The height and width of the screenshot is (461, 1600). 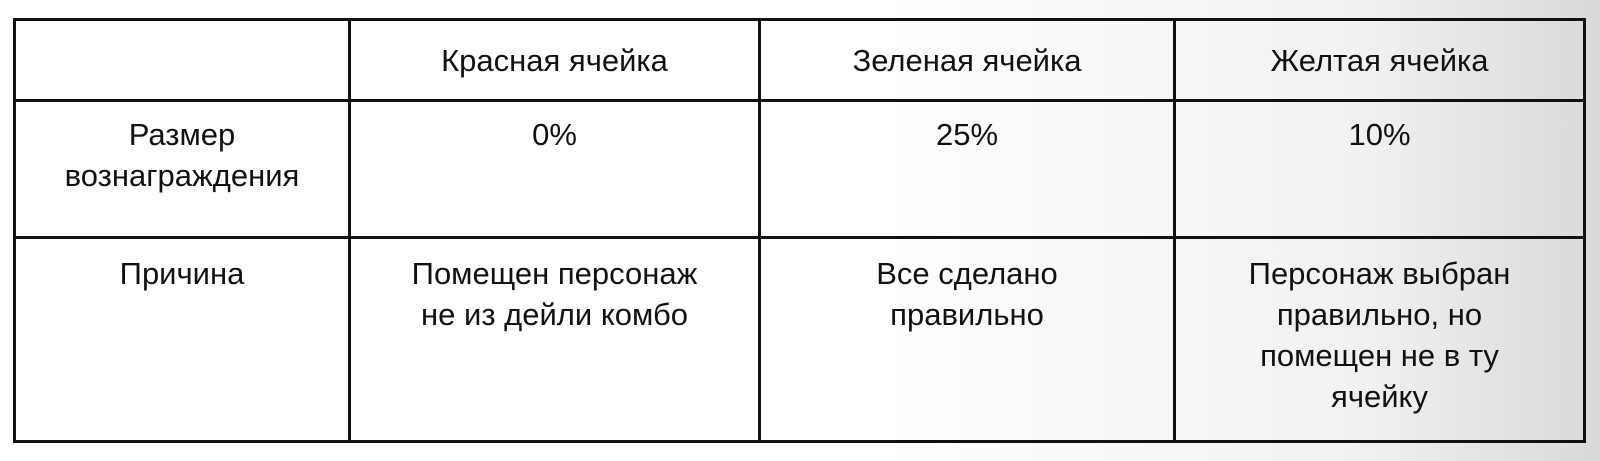 What do you see at coordinates (967, 273) in the screenshot?
I see `cell-text: Все сделано` at bounding box center [967, 273].